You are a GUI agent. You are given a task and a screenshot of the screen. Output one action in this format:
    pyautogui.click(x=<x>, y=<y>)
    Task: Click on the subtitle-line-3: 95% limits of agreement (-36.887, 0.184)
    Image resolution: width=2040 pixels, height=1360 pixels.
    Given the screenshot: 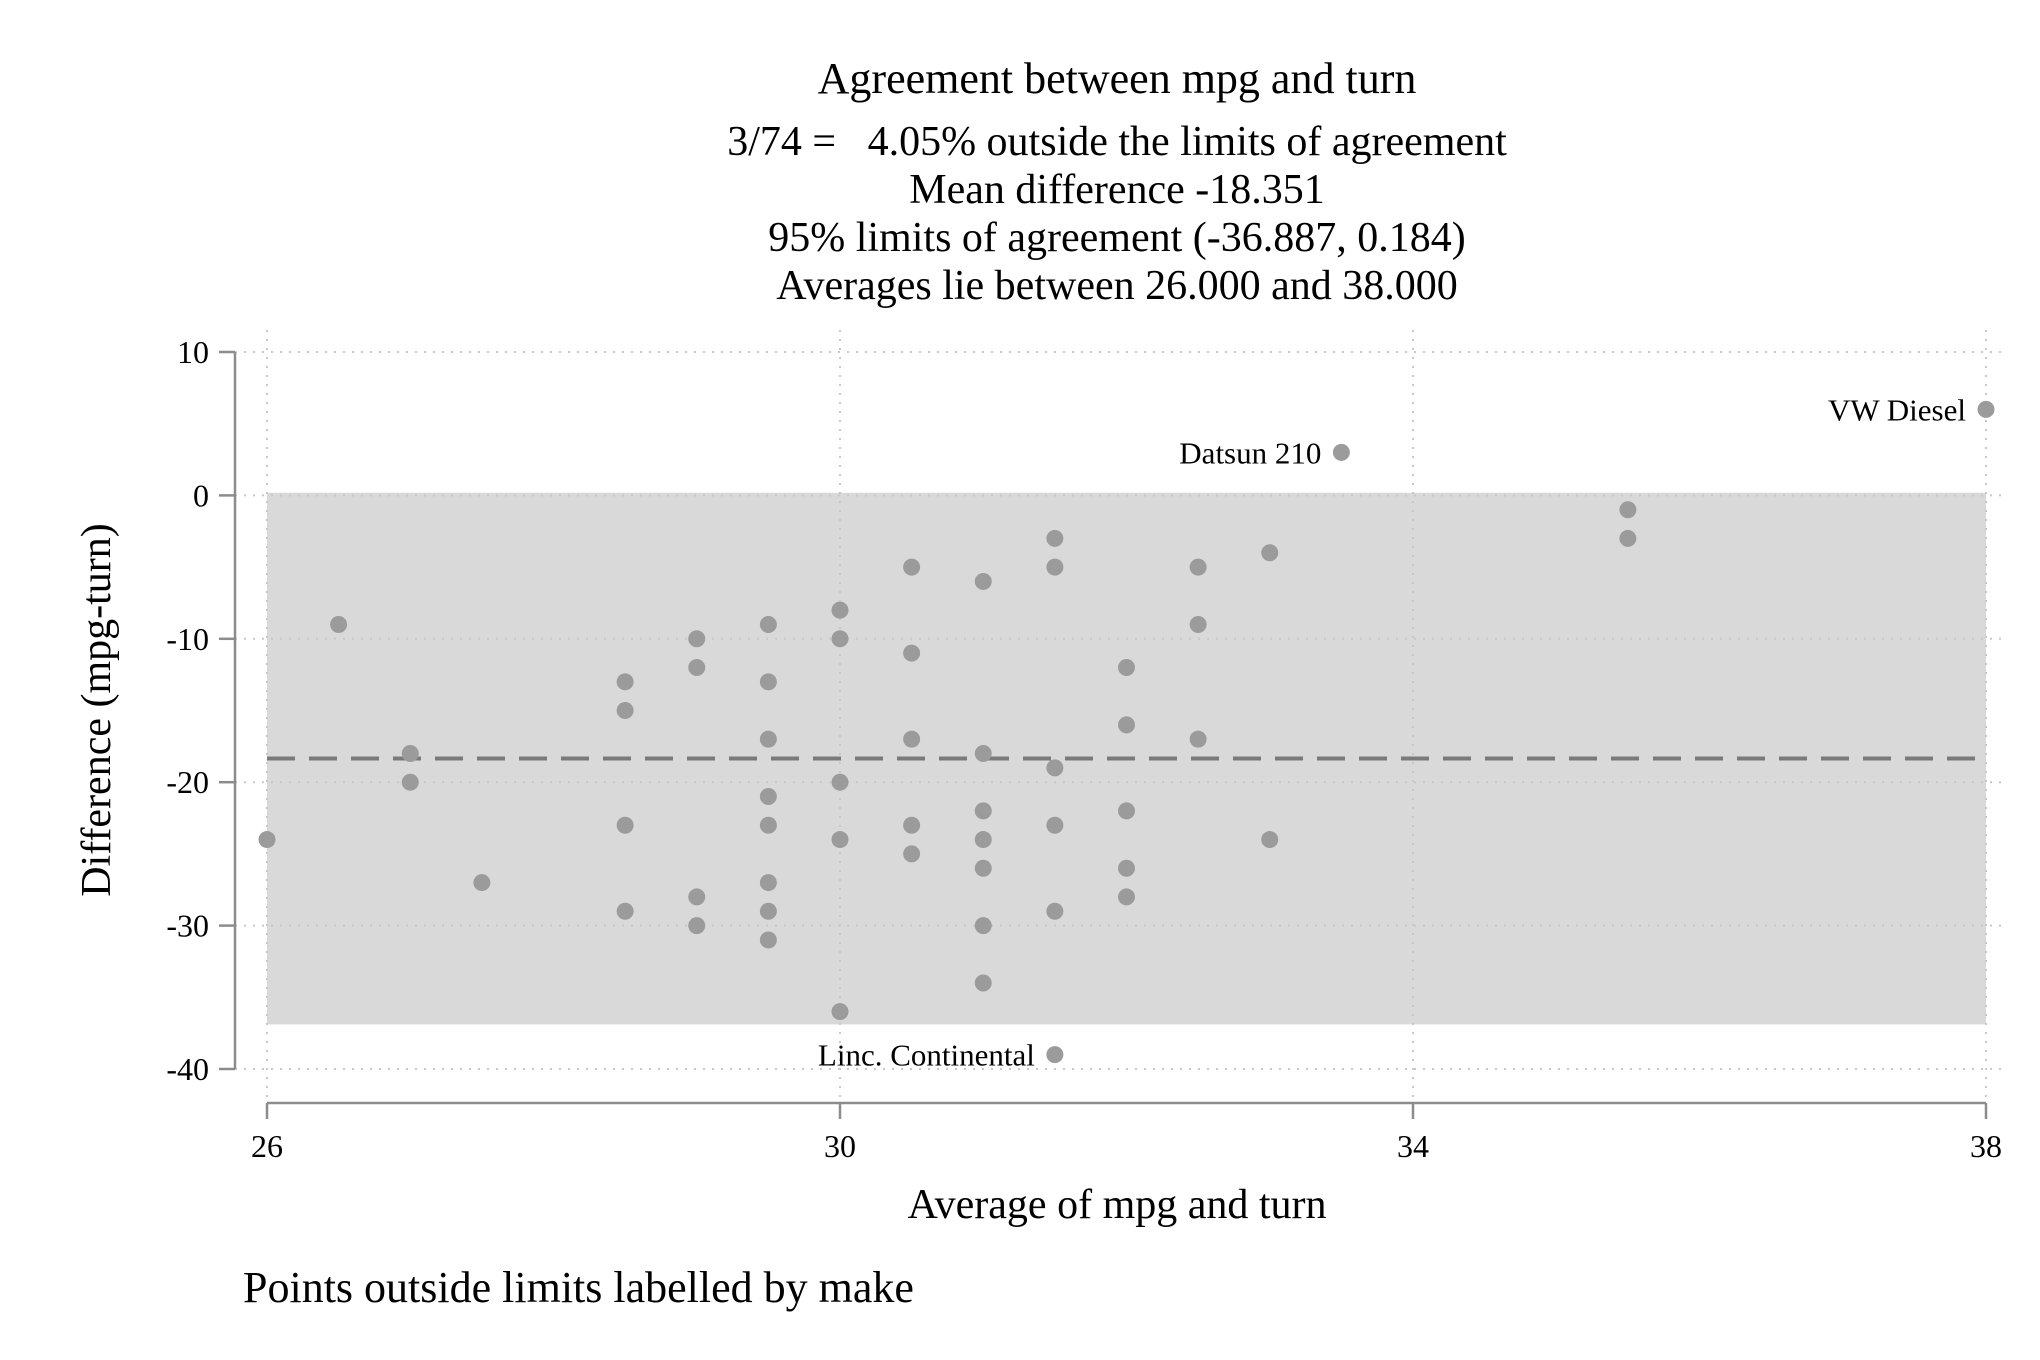 What is the action you would take?
    pyautogui.click(x=1117, y=238)
    